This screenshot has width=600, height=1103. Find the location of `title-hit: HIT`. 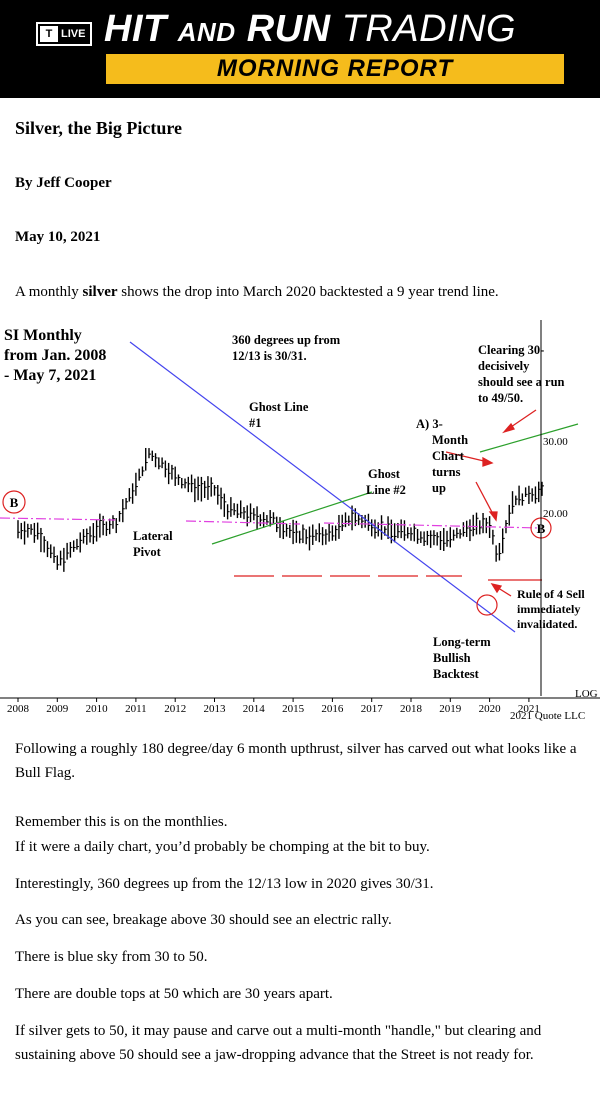

title-hit: HIT is located at coordinates (135, 29).